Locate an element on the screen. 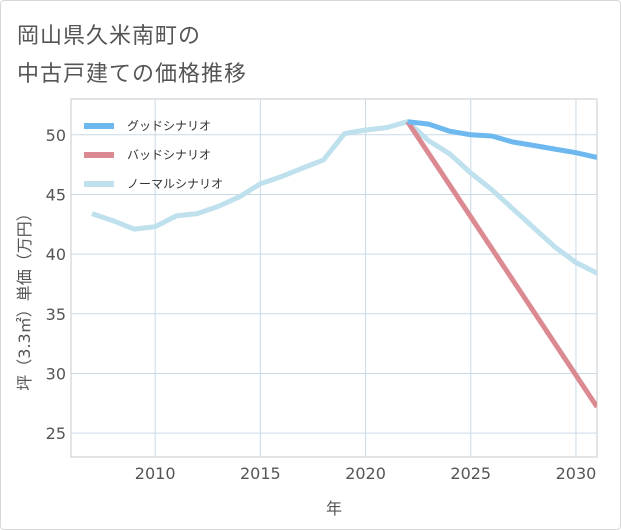  x-tick-label: 2020 is located at coordinates (365, 473).